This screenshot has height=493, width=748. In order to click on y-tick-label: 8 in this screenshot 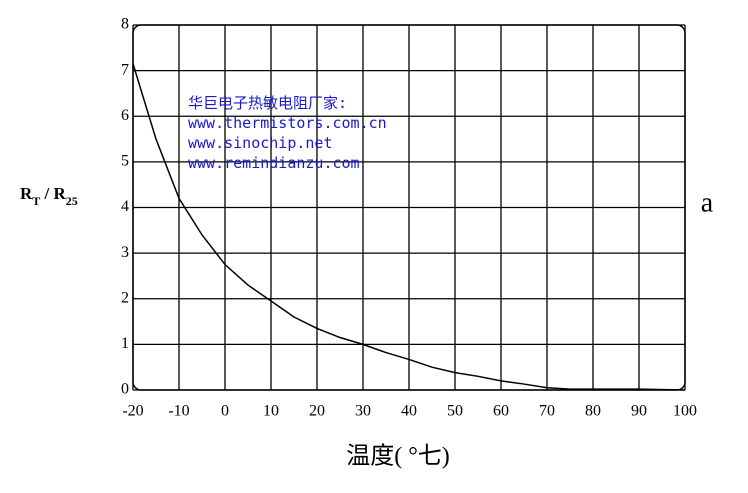, I will do `click(125, 24)`.